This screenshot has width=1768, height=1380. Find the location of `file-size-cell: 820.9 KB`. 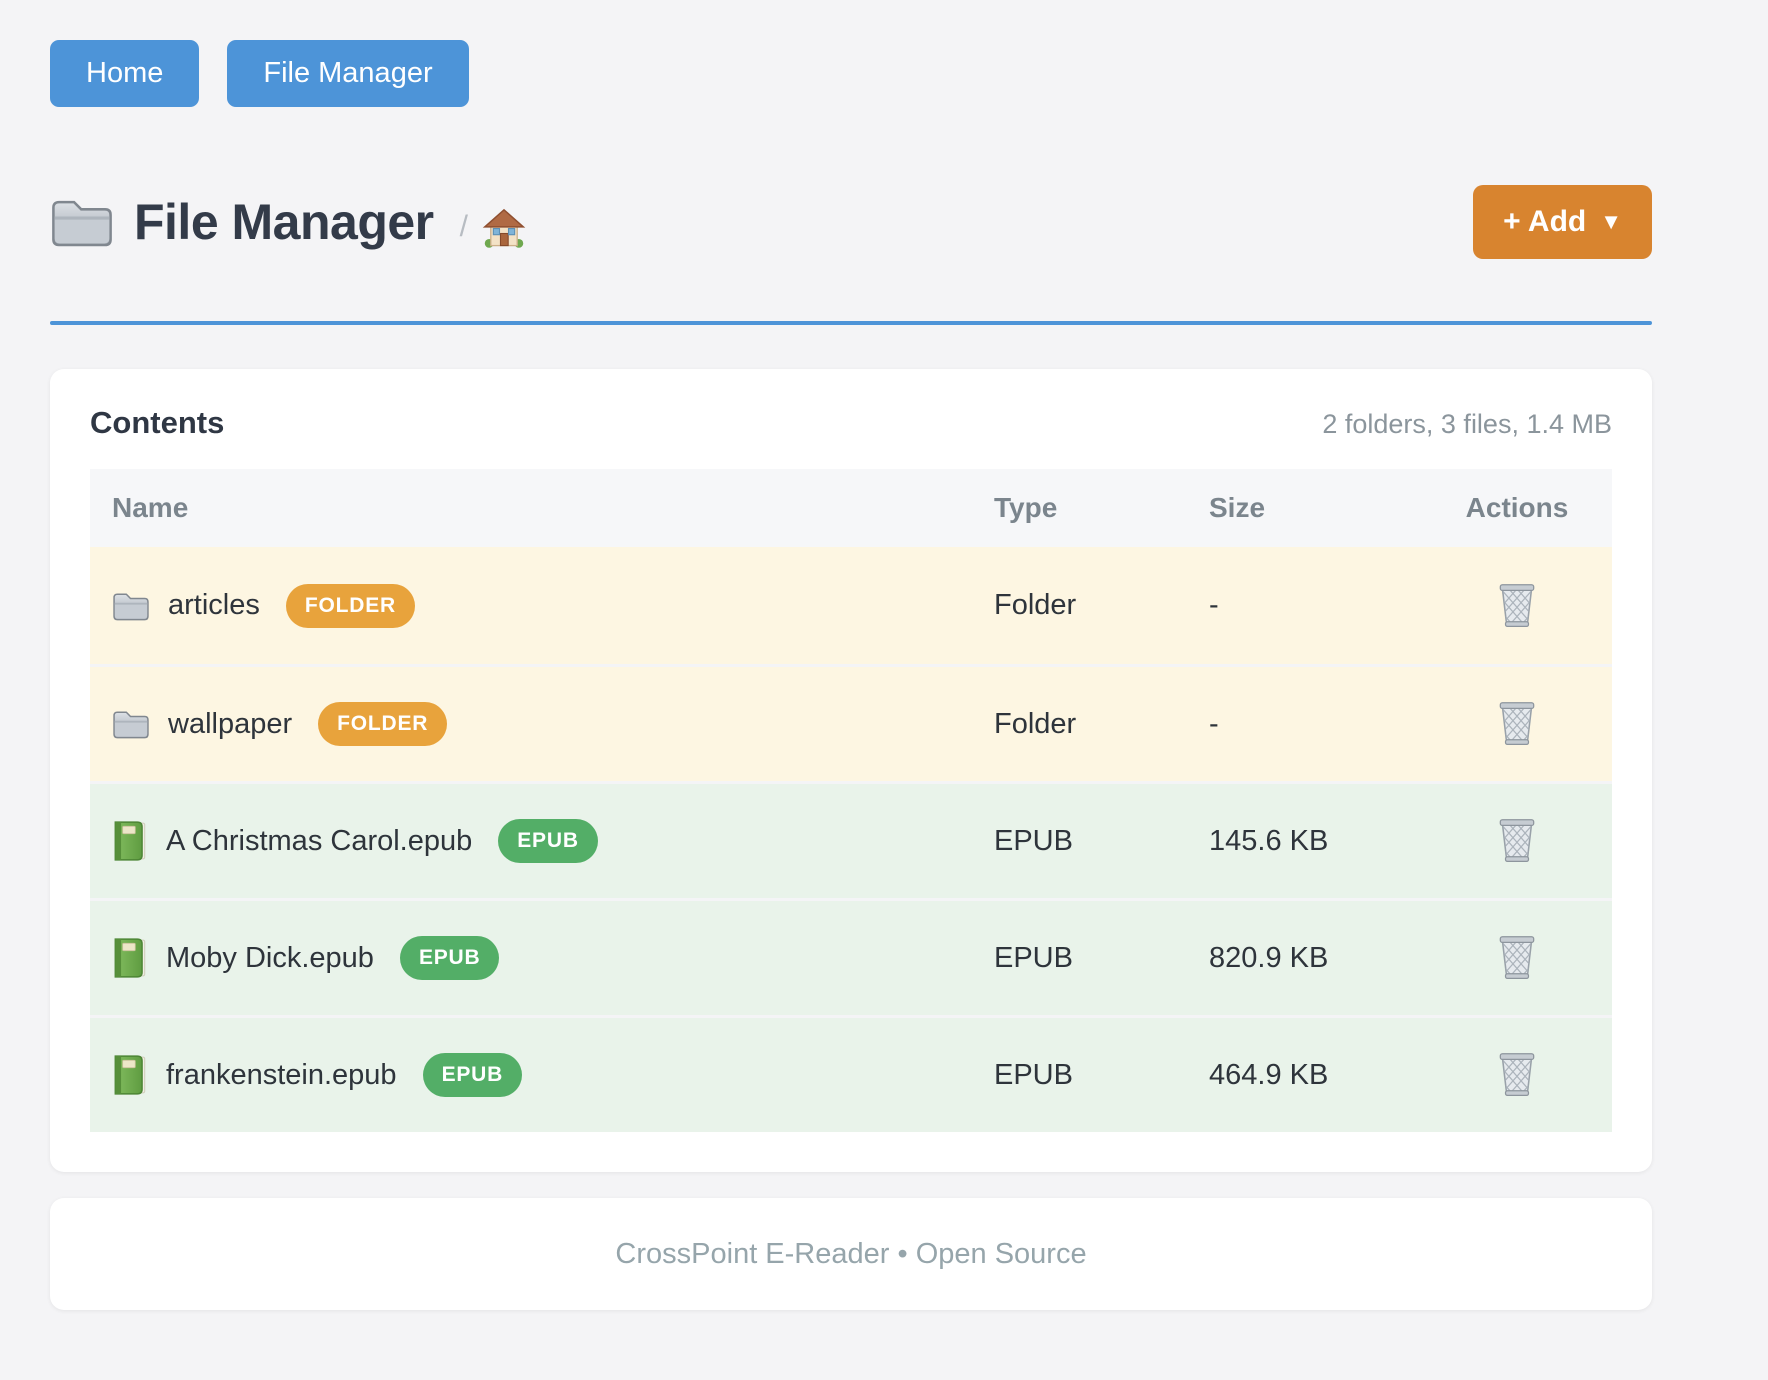

file-size-cell: 820.9 KB is located at coordinates (1304, 956).